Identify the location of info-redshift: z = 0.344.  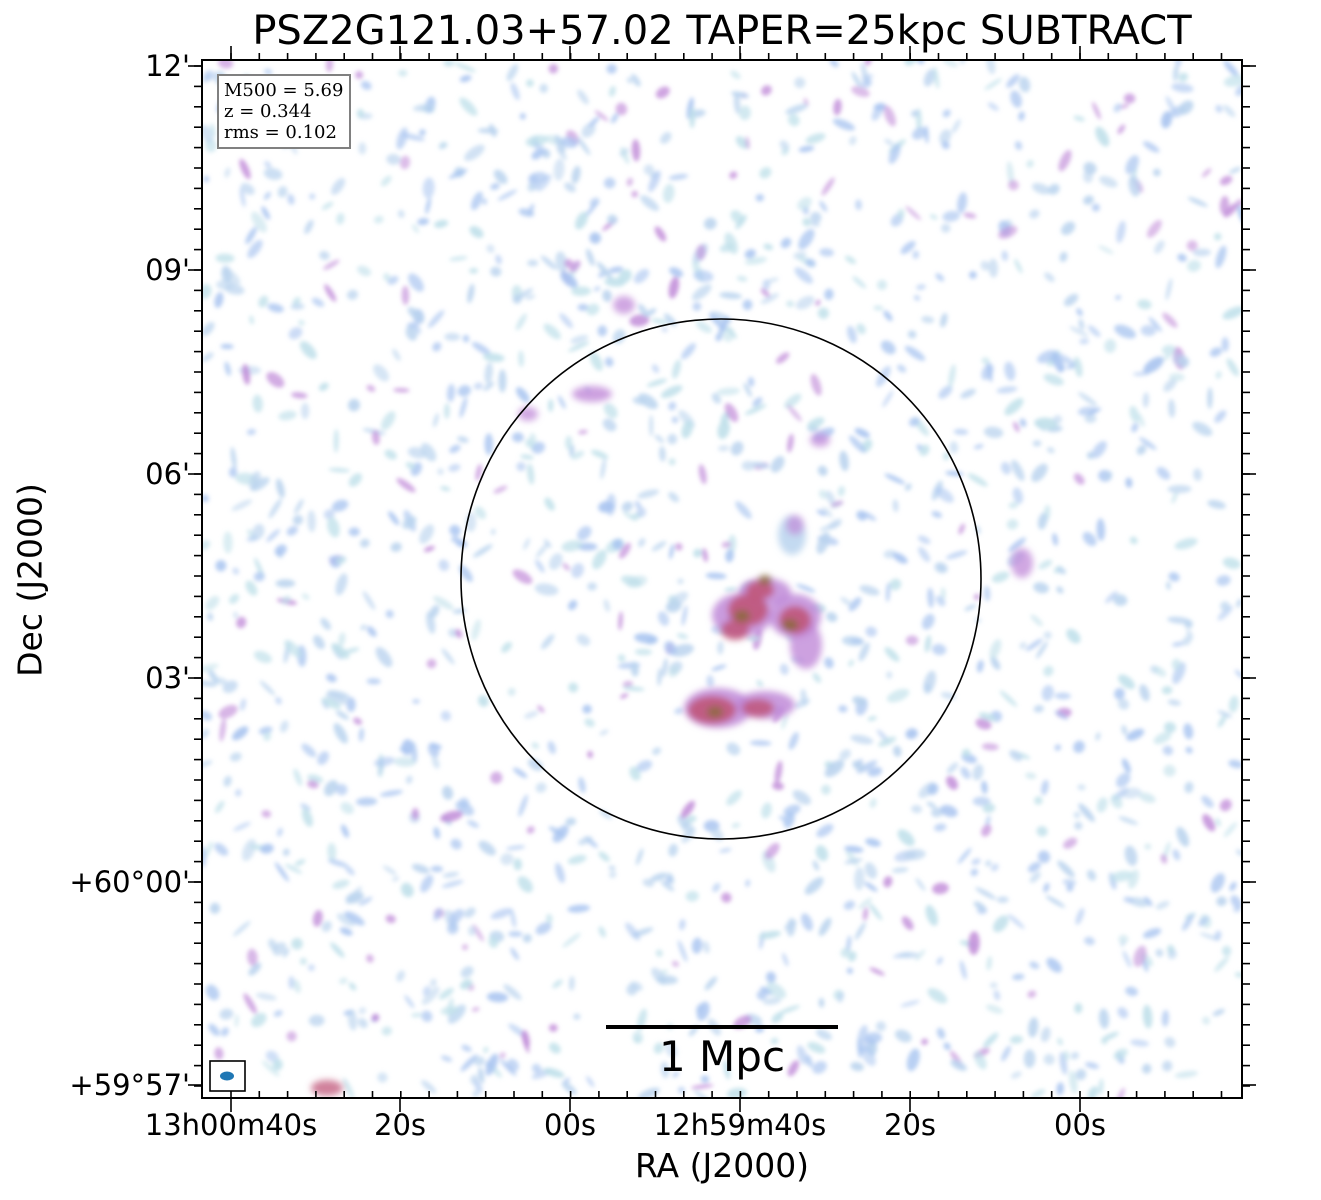
(268, 111).